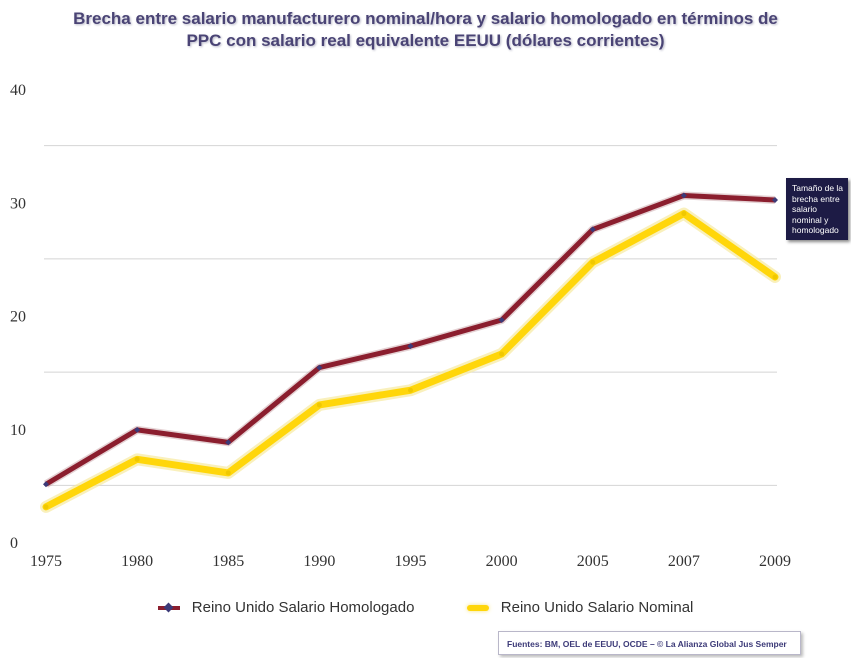 The width and height of the screenshot is (851, 658). Describe the element at coordinates (684, 561) in the screenshot. I see `x-tick-label: 2007` at that location.